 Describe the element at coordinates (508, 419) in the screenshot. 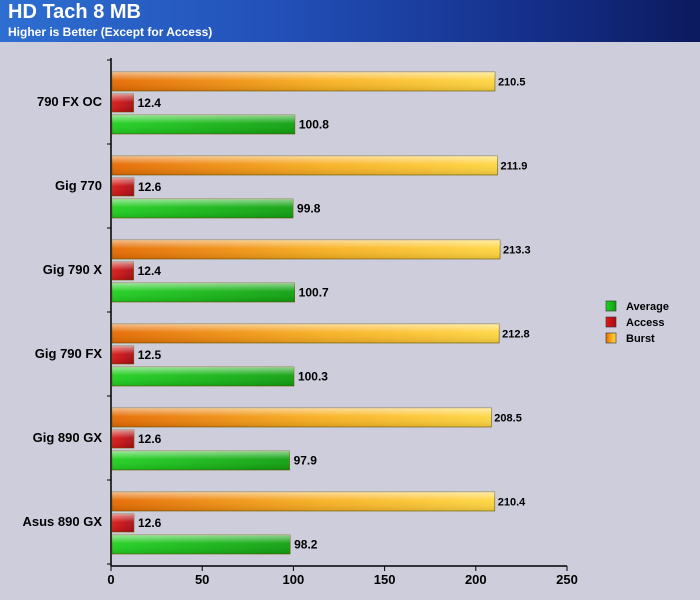

I see `data-label: 208.5` at that location.